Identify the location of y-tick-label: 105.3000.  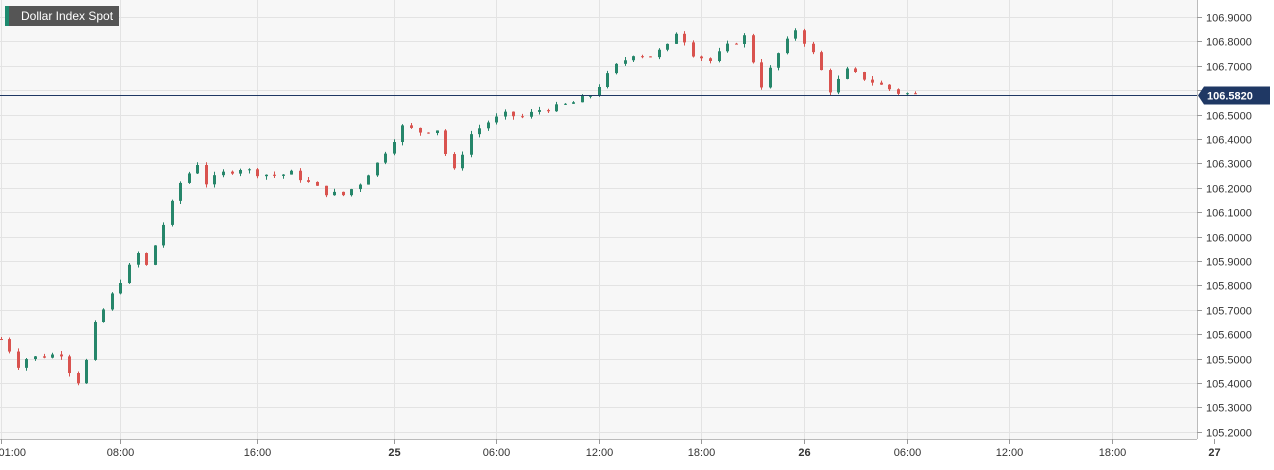
(1229, 409).